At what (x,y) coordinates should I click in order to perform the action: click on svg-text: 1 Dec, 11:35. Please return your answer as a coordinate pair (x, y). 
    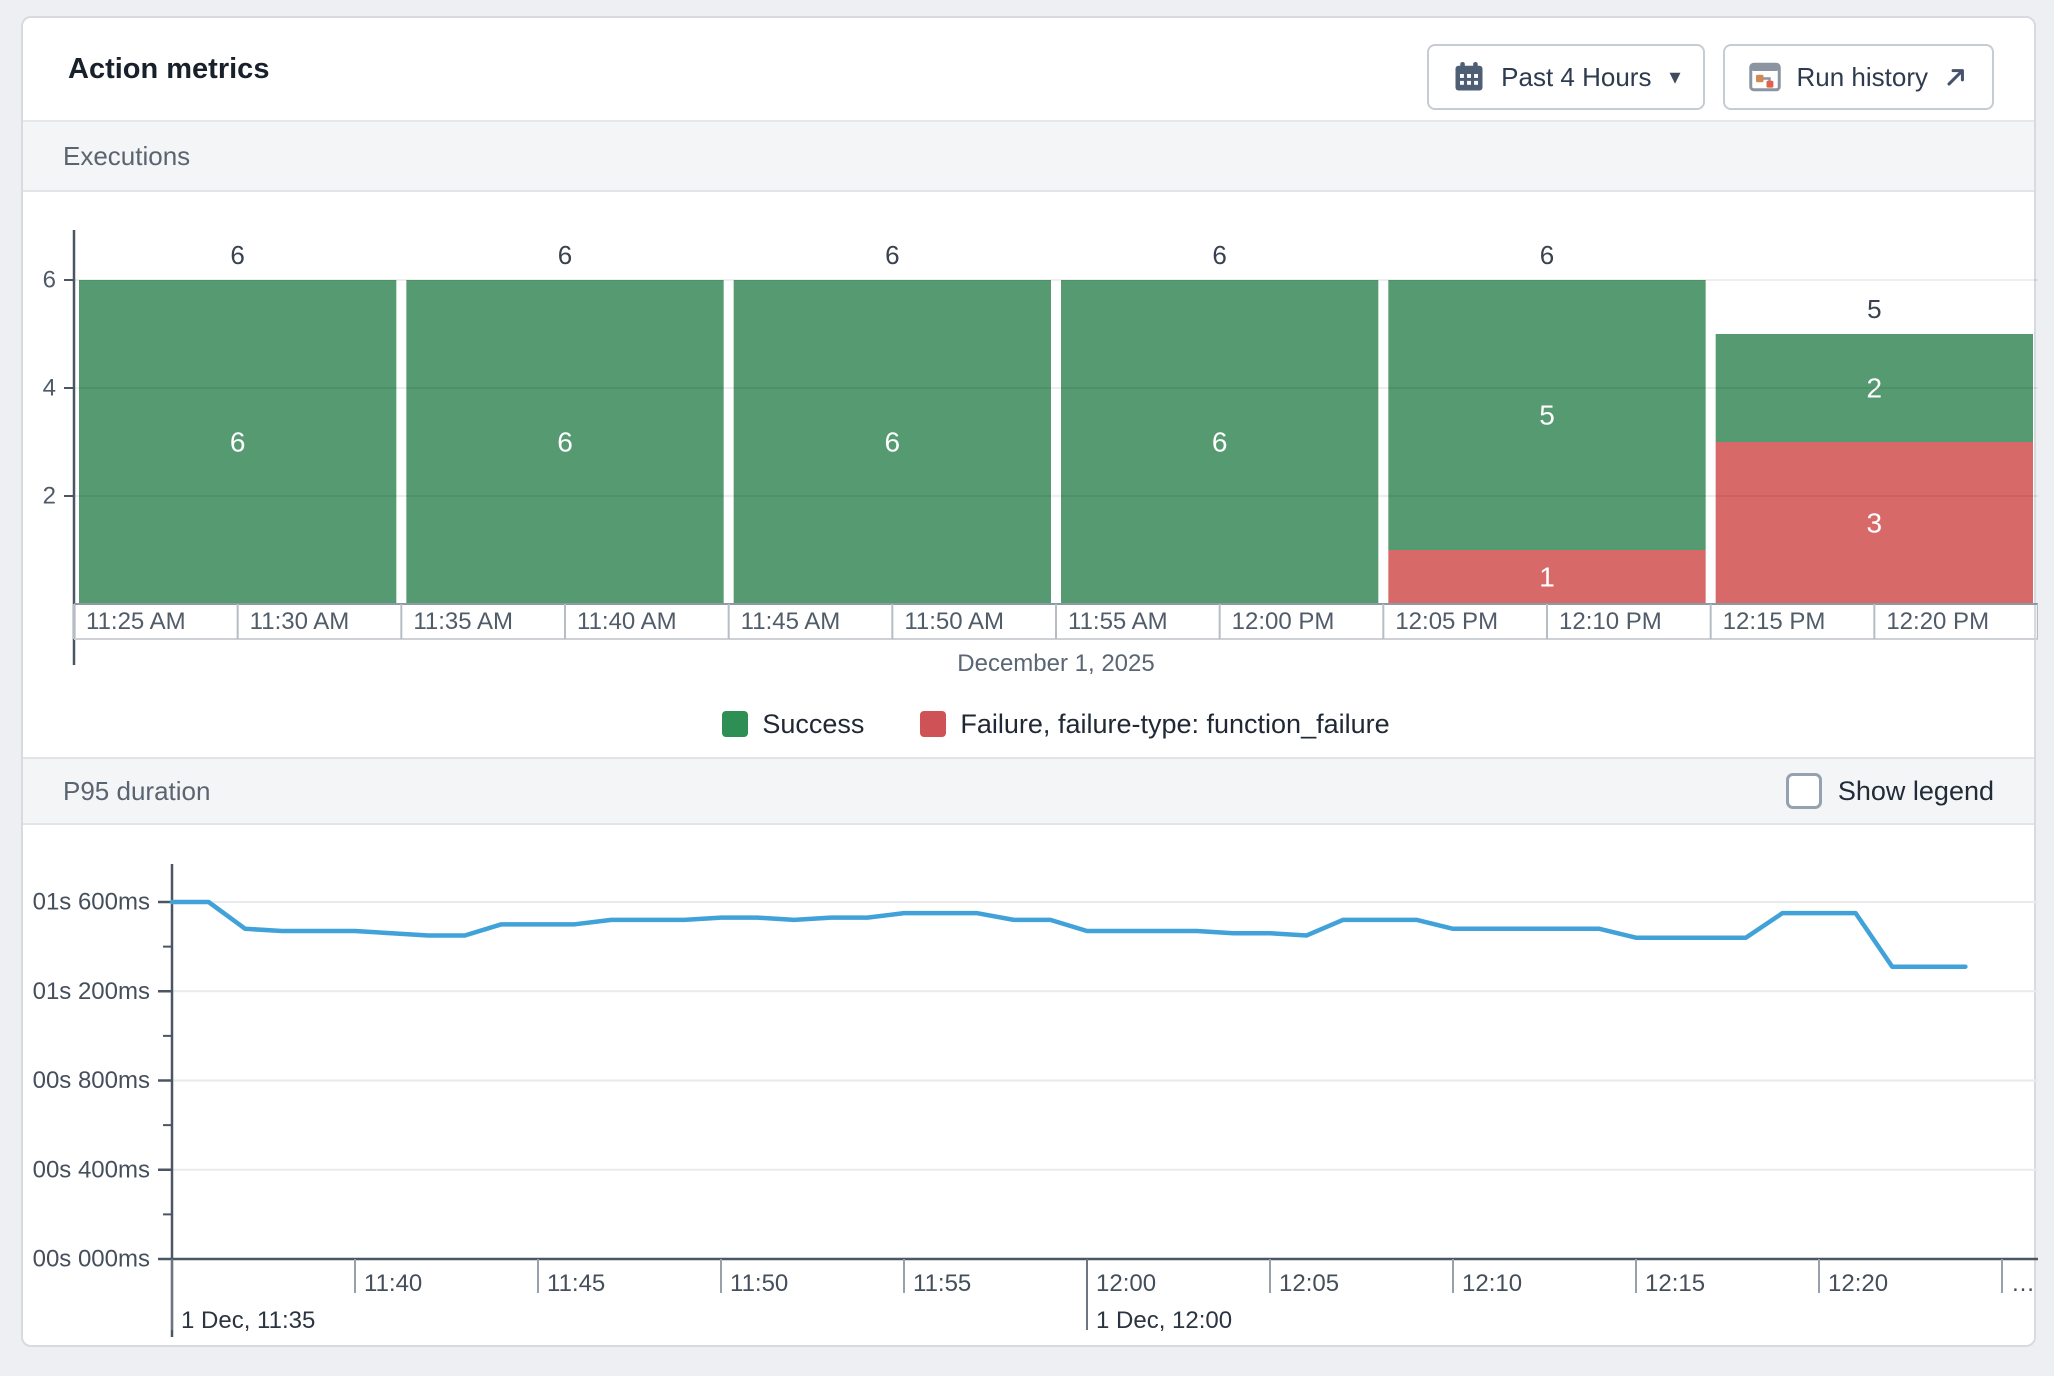
    Looking at the image, I should click on (248, 1320).